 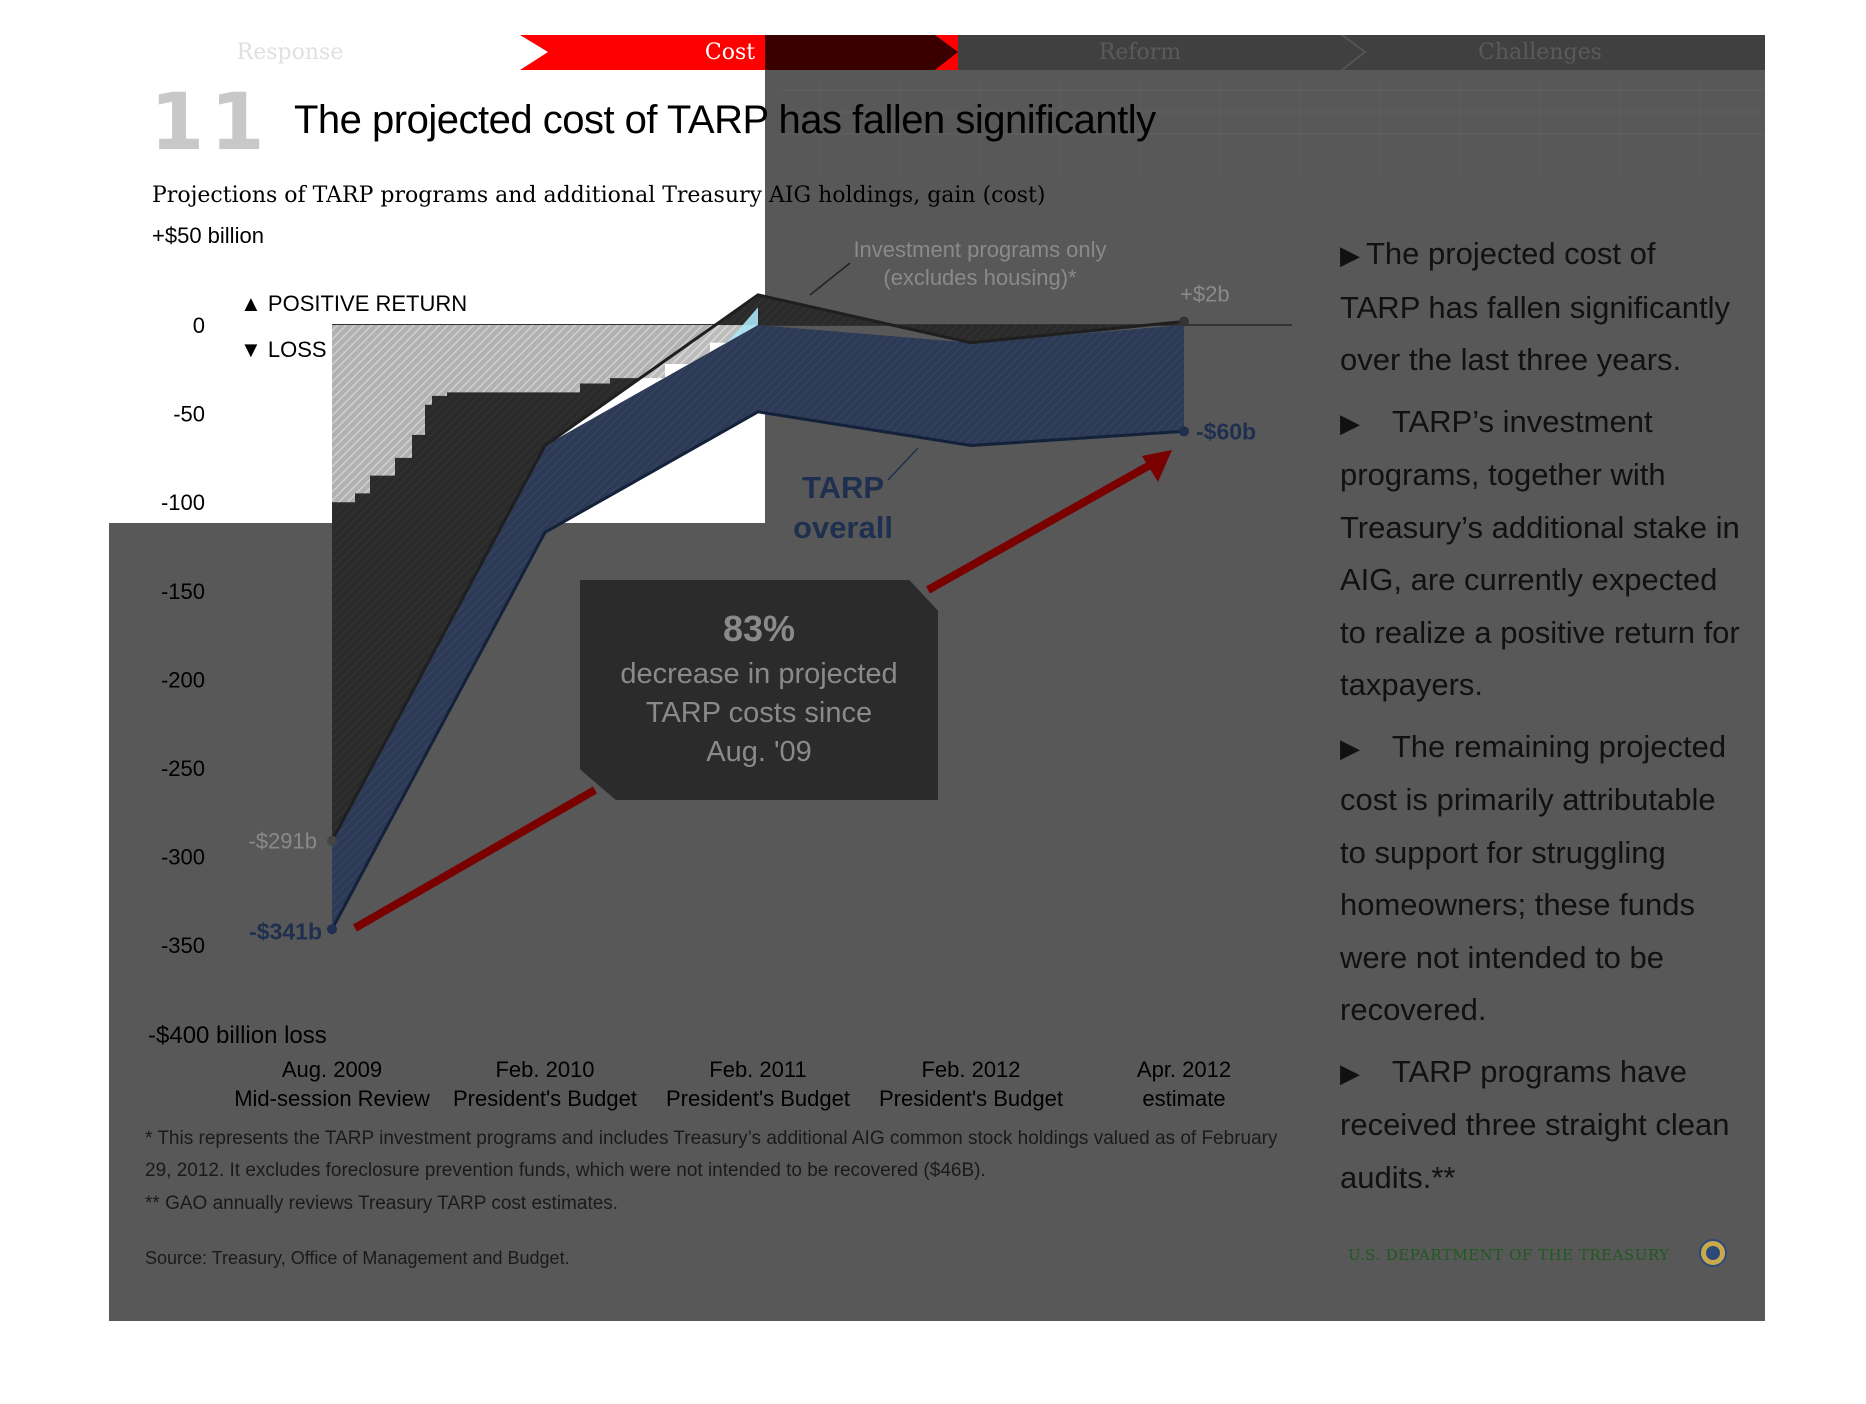 I want to click on x-label-1: Feb. 2010 President's Budget, so click(x=545, y=1084).